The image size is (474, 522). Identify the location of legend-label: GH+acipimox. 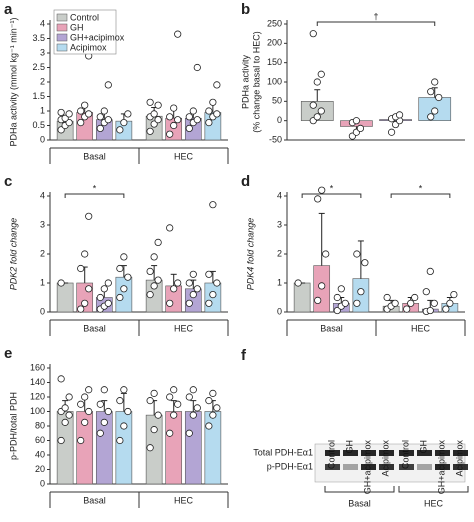
(97, 37).